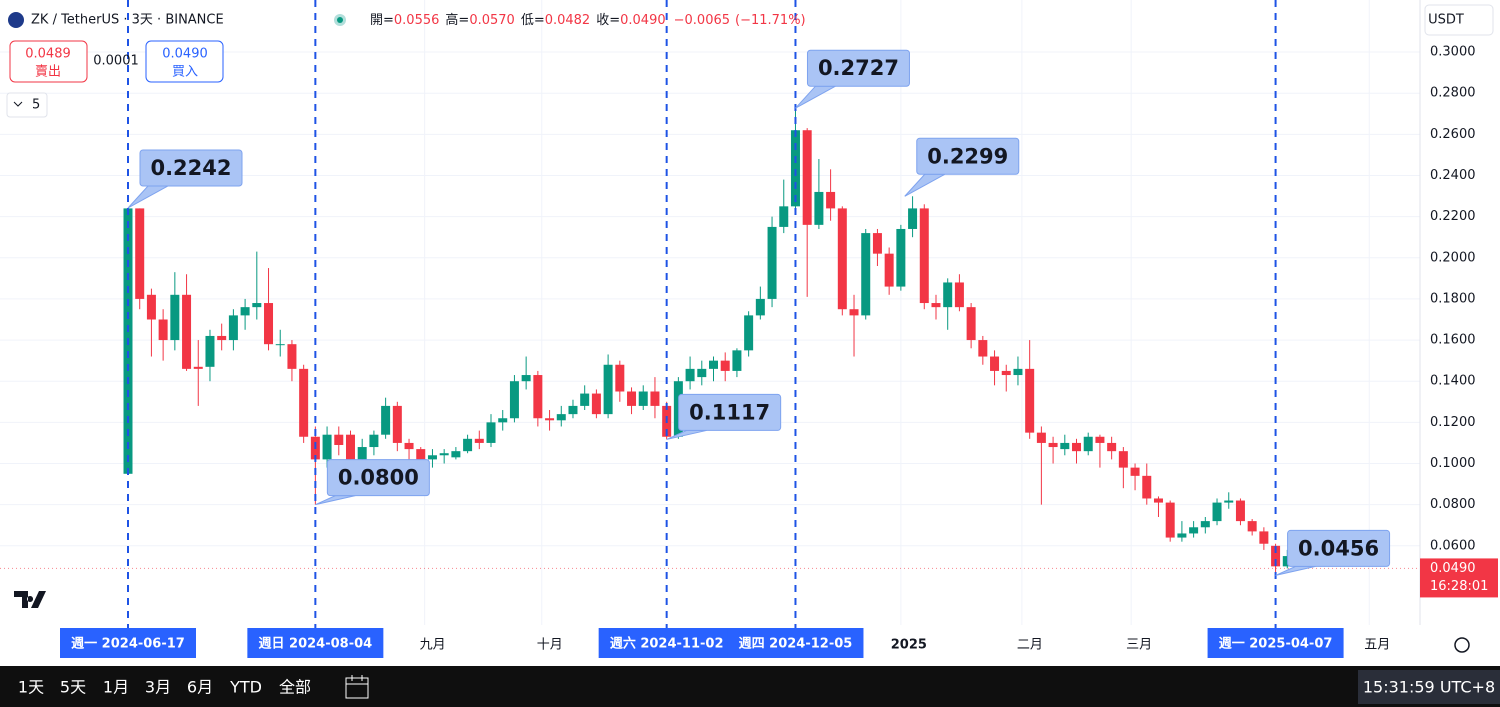 The width and height of the screenshot is (1500, 707). Describe the element at coordinates (127, 20) in the screenshot. I see `symbol-title: ZK / TetherUS · 3天 · BINANCE` at that location.